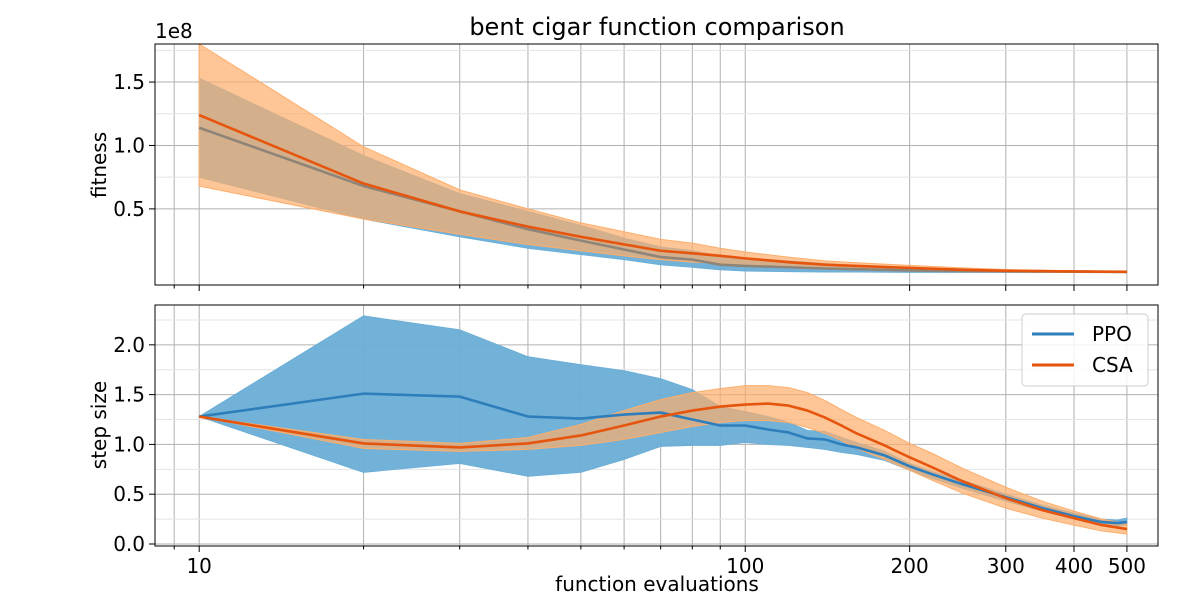  I want to click on fitness-y-ticks: 0.5 1.0 1.5, so click(134, 145).